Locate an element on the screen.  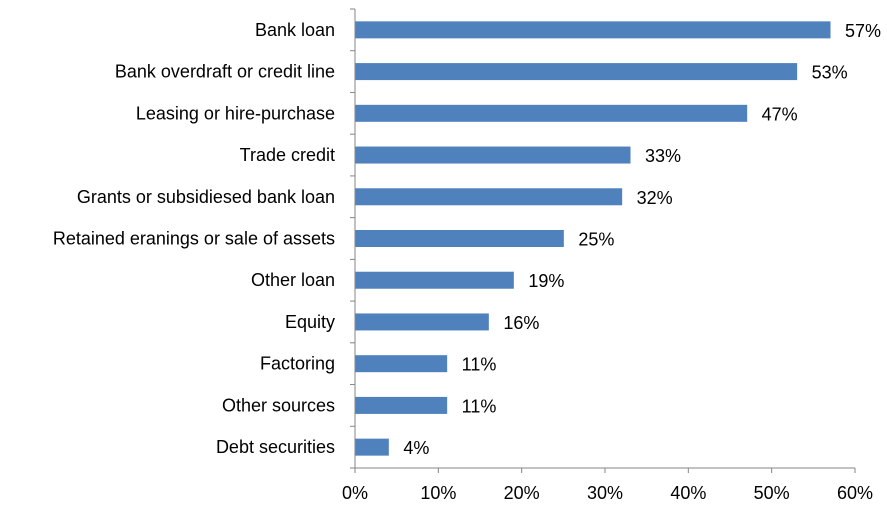
data-label: 33% is located at coordinates (663, 156).